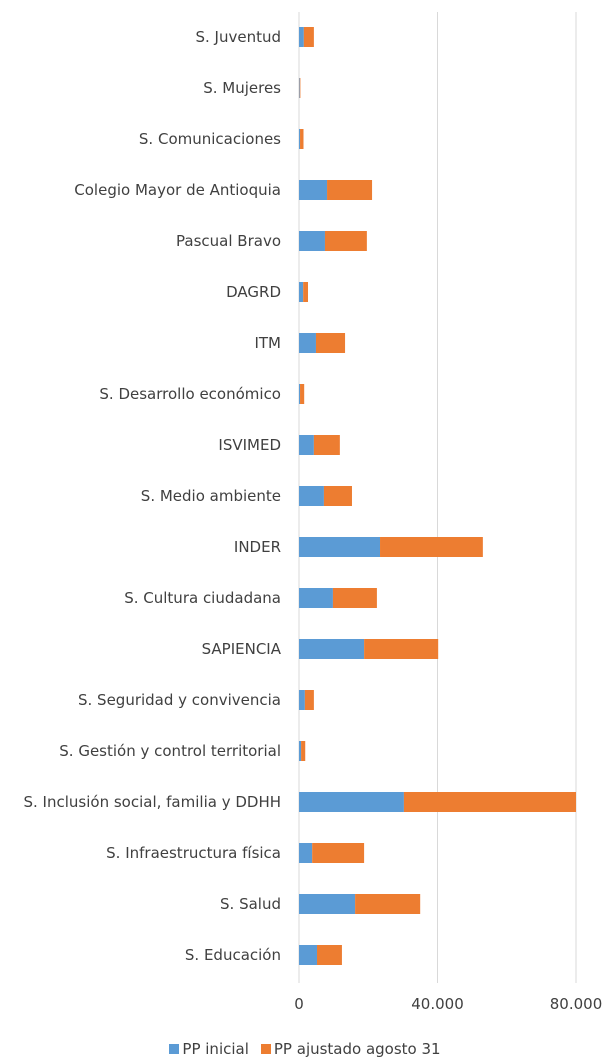 This screenshot has width=610, height=1061. I want to click on category-label: S. Infraestructura física, so click(193, 853).